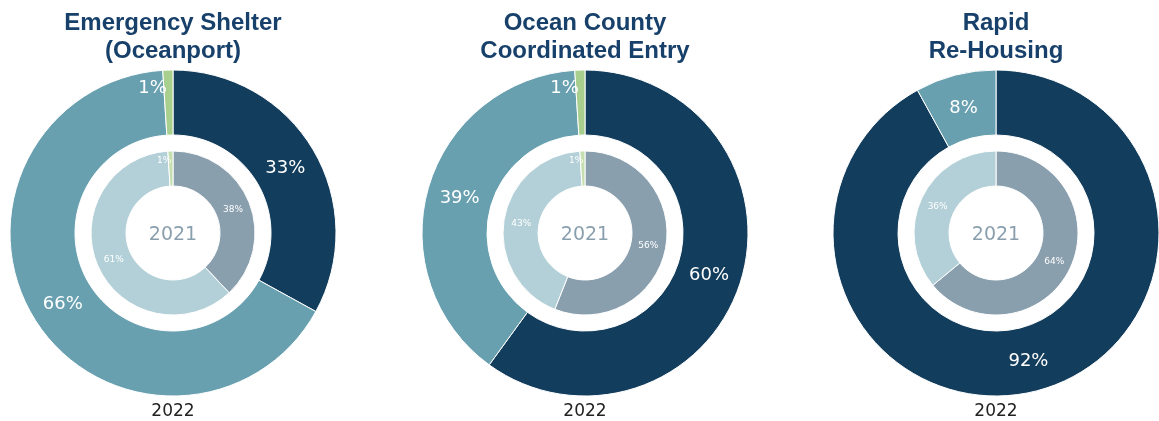  Describe the element at coordinates (459, 196) in the screenshot. I see `data-label: 39%` at that location.